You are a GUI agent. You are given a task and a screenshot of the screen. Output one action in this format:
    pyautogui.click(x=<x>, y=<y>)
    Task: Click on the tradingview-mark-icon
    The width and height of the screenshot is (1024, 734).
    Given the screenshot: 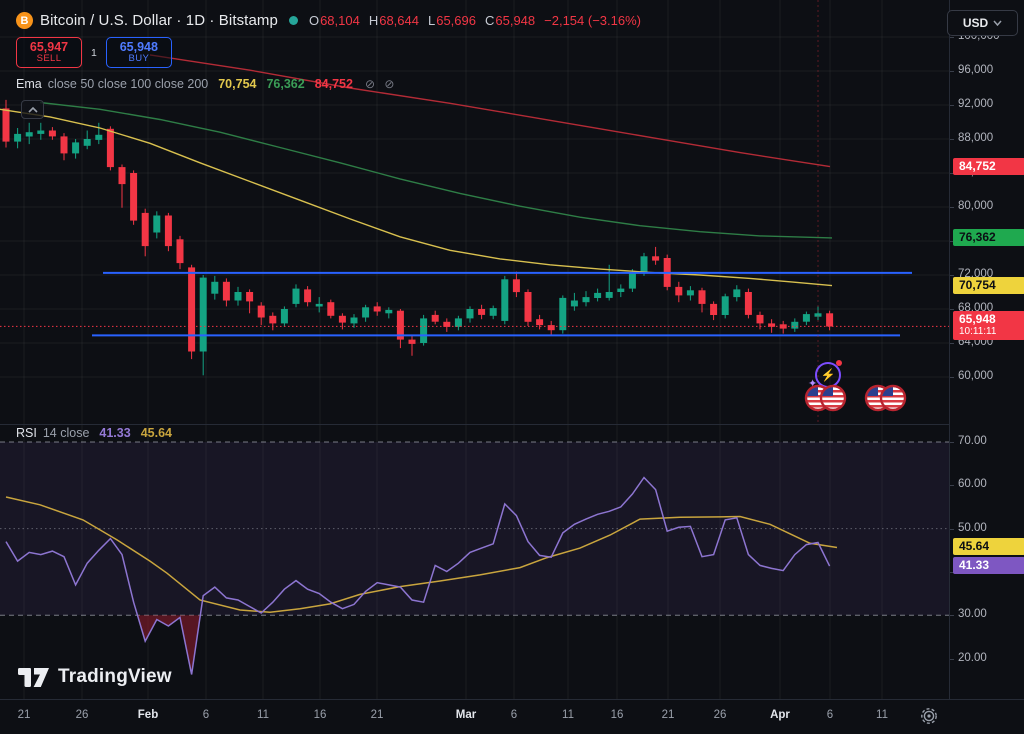 What is the action you would take?
    pyautogui.click(x=33, y=677)
    